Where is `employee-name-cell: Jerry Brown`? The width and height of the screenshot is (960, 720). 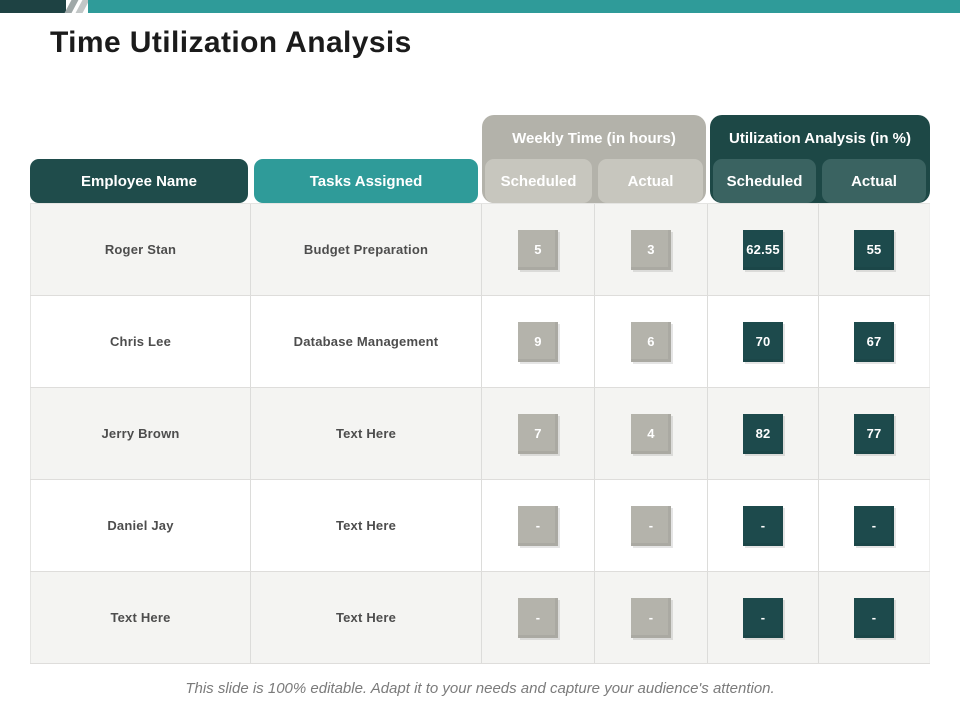 employee-name-cell: Jerry Brown is located at coordinates (140, 433).